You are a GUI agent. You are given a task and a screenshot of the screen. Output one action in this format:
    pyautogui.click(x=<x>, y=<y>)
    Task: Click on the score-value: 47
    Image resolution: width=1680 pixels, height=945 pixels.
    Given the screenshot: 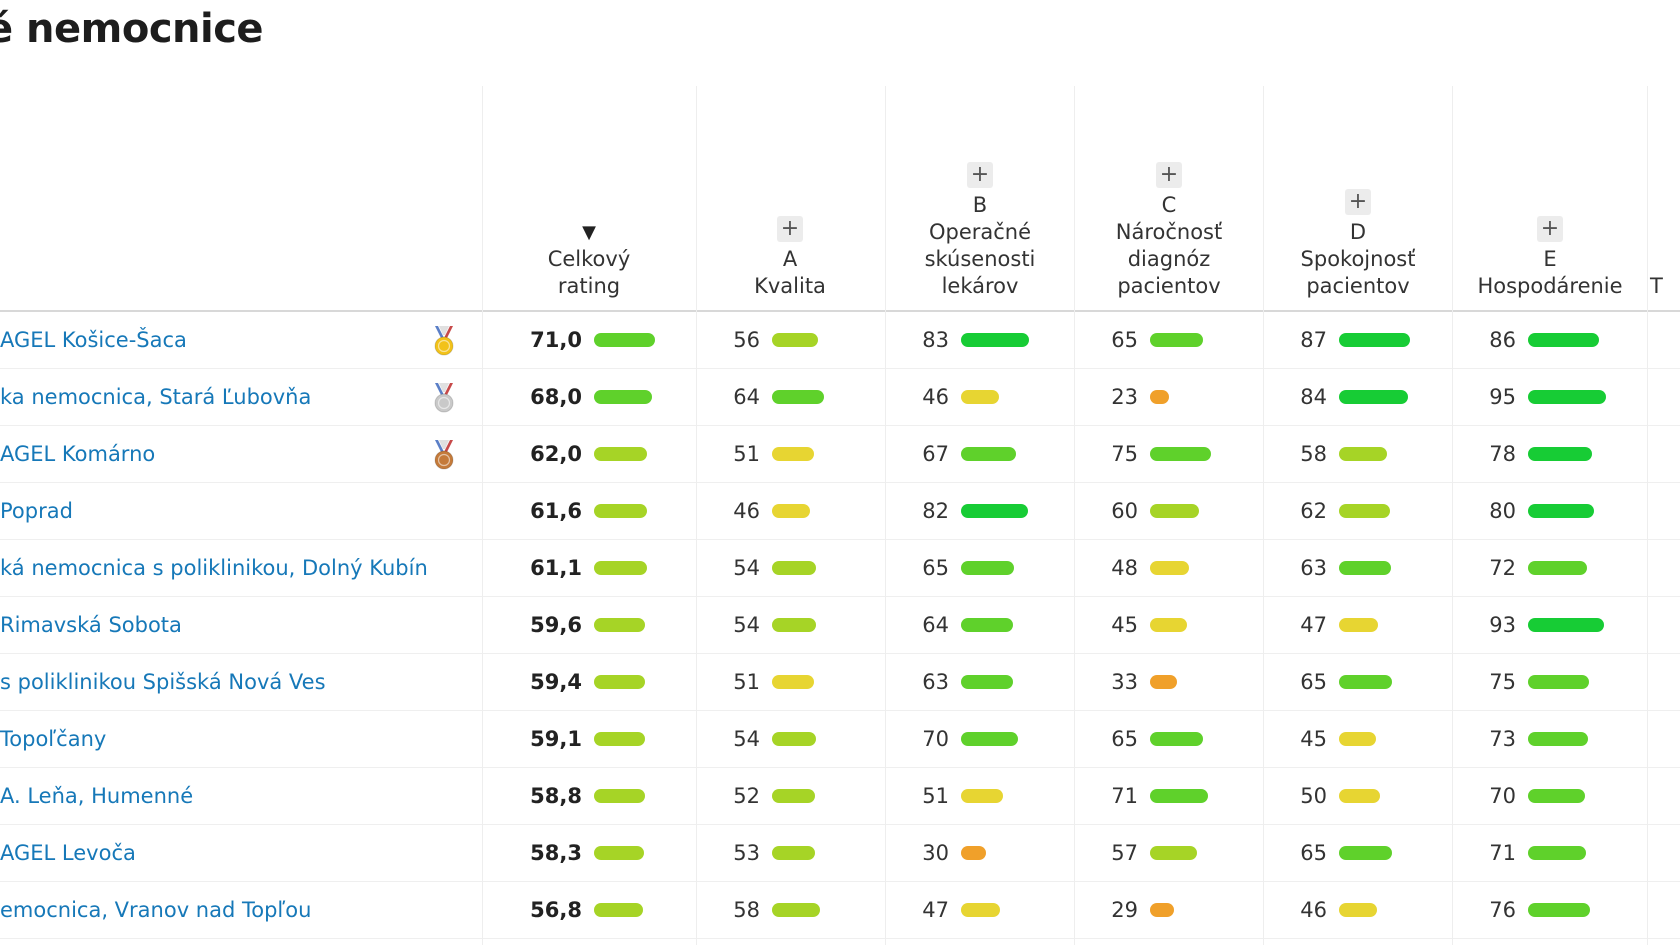 What is the action you would take?
    pyautogui.click(x=1313, y=625)
    